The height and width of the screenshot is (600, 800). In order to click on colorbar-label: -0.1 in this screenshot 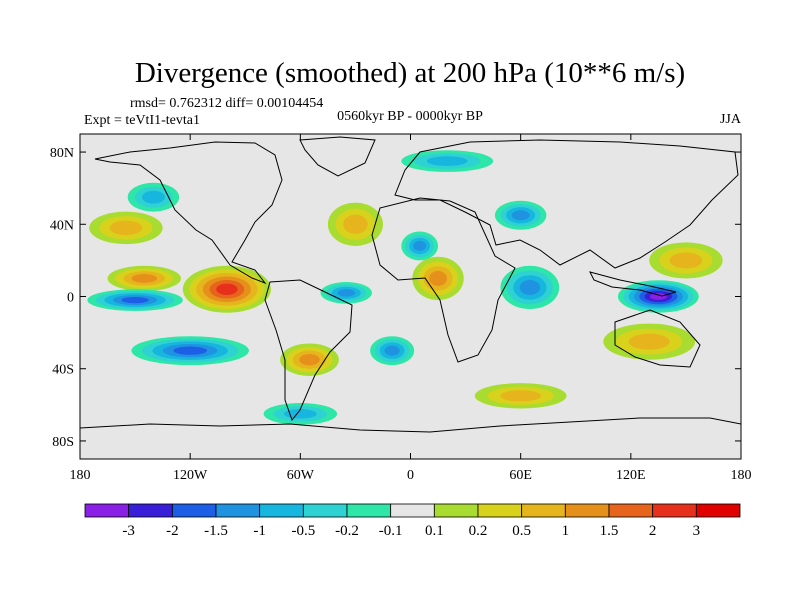, I will do `click(391, 531)`.